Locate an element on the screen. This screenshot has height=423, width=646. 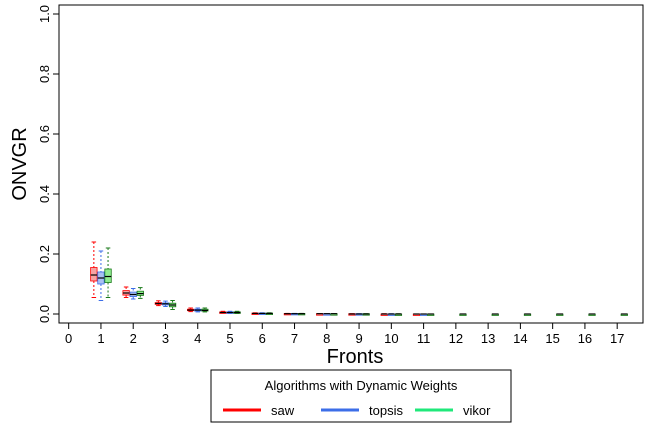
legend-title: Algorithms with Dynamic Weights is located at coordinates (361, 385).